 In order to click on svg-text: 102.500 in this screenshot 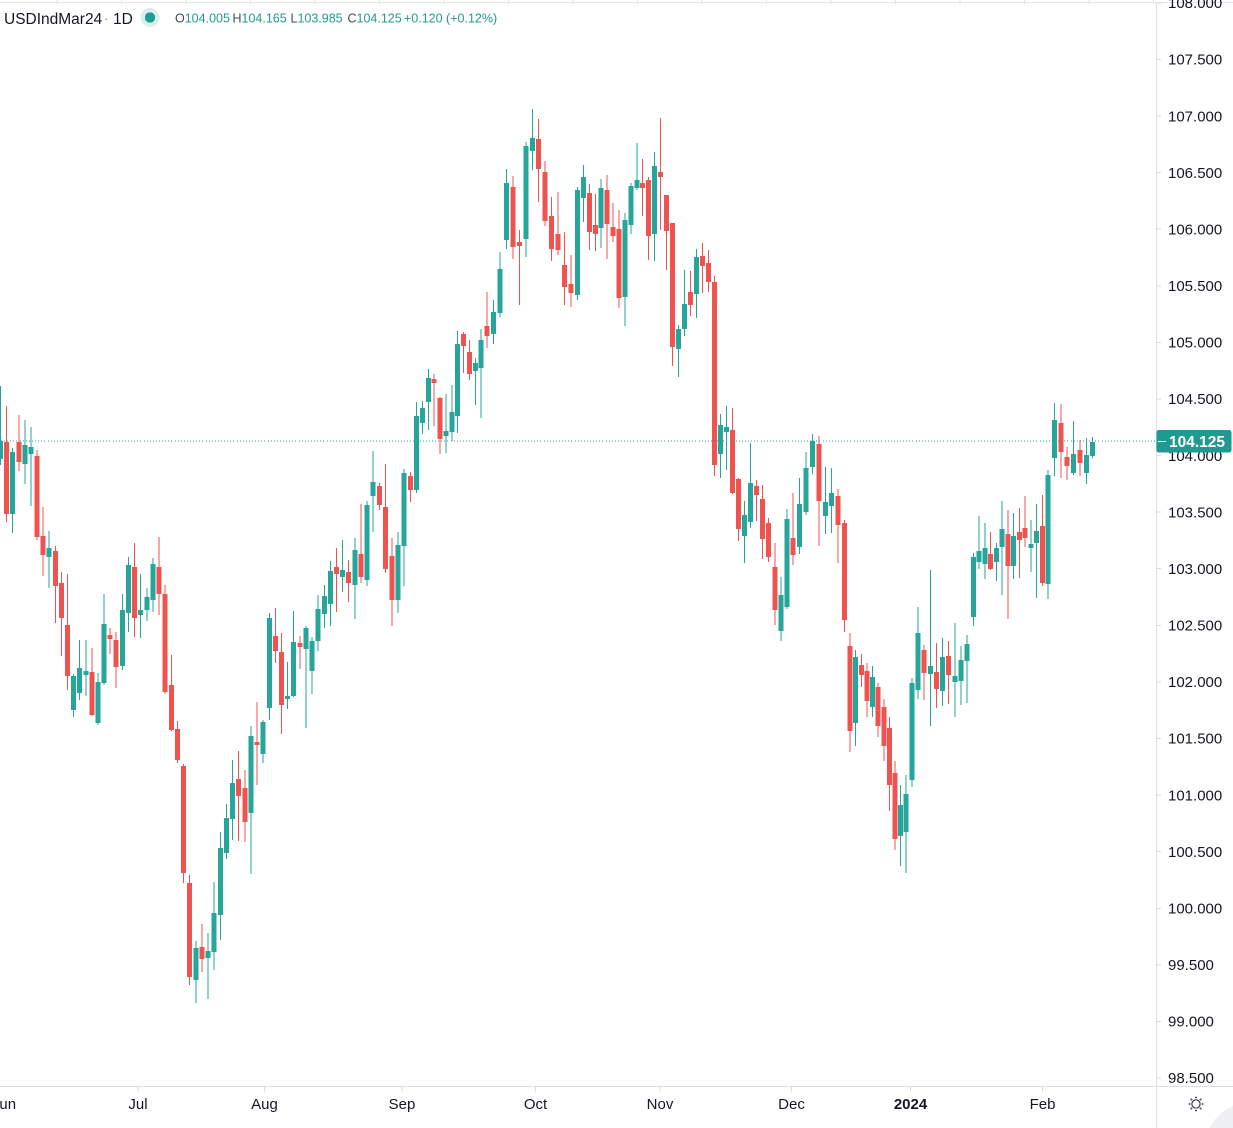, I will do `click(1195, 626)`.